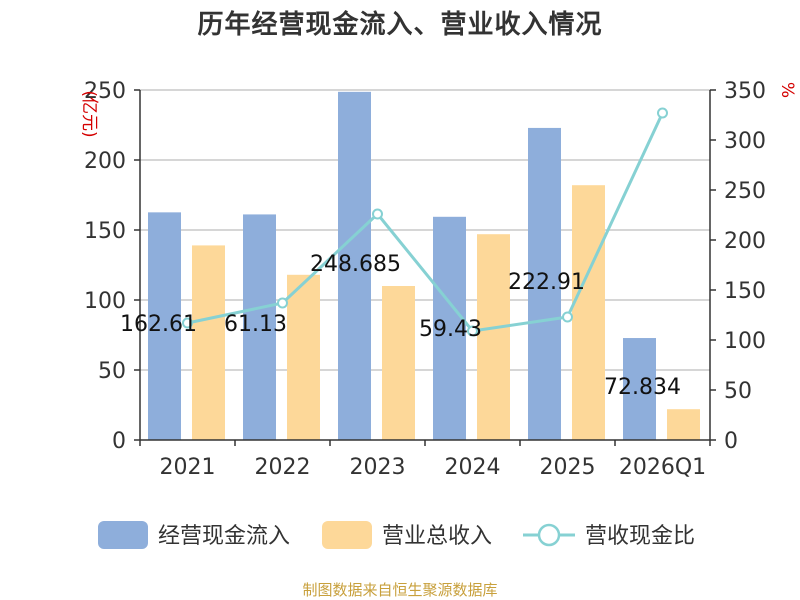  I want to click on left-tick-label: 100, so click(105, 301).